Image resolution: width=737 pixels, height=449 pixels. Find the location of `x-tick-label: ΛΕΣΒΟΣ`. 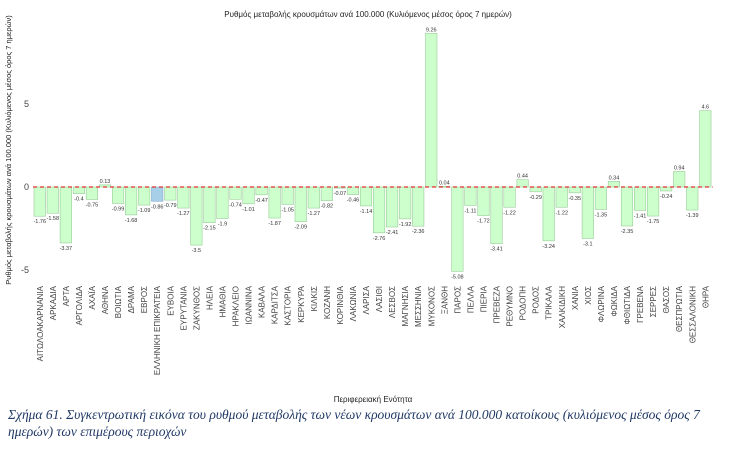

x-tick-label: ΛΕΣΒΟΣ is located at coordinates (392, 302).